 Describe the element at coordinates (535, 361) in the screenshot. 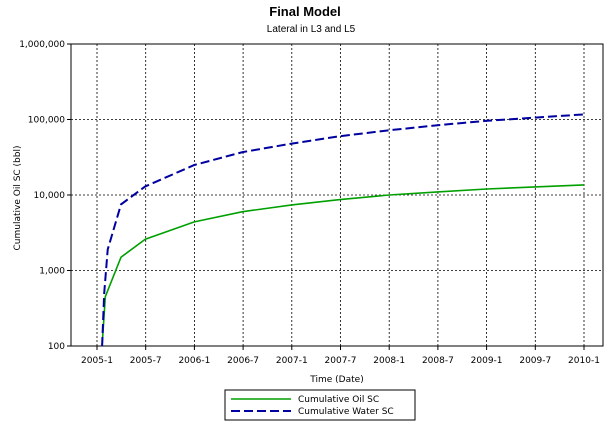

I see `x-tick-label: 2009-7` at that location.